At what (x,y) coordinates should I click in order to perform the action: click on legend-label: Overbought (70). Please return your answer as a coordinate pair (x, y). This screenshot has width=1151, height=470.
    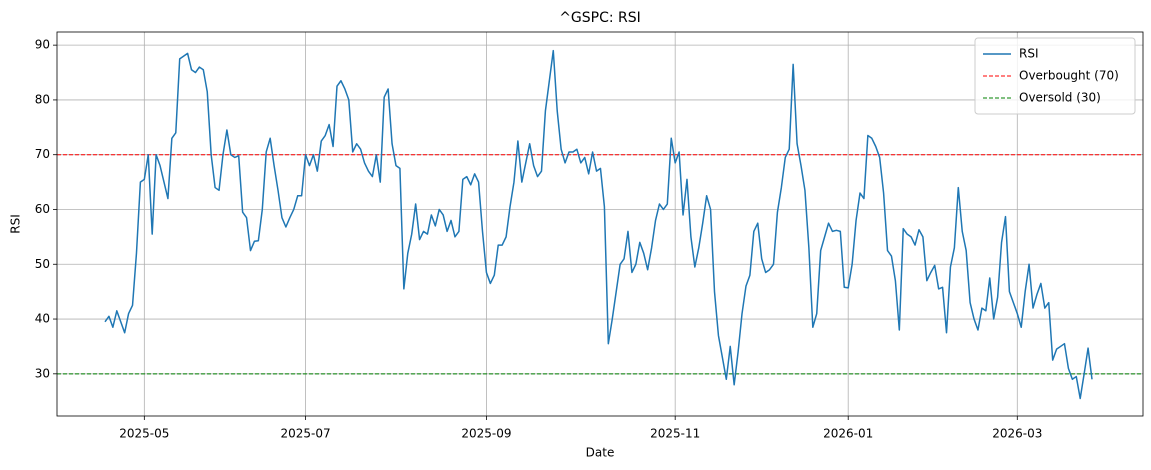
    Looking at the image, I should click on (1069, 76).